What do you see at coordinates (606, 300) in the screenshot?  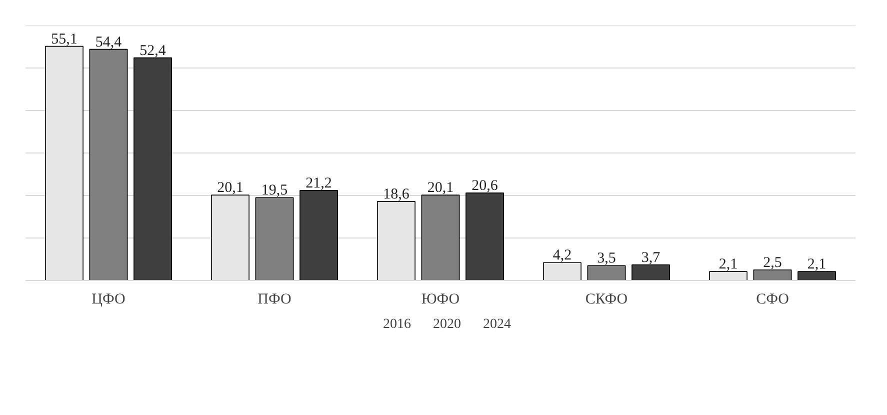 I see `x-tick-label: СКФО` at bounding box center [606, 300].